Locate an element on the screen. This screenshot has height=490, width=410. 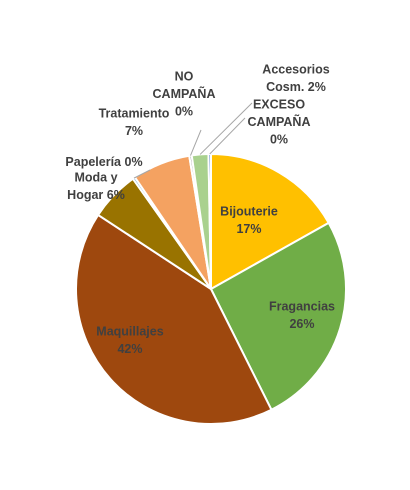
leader-lines is located at coordinates (193, 140).